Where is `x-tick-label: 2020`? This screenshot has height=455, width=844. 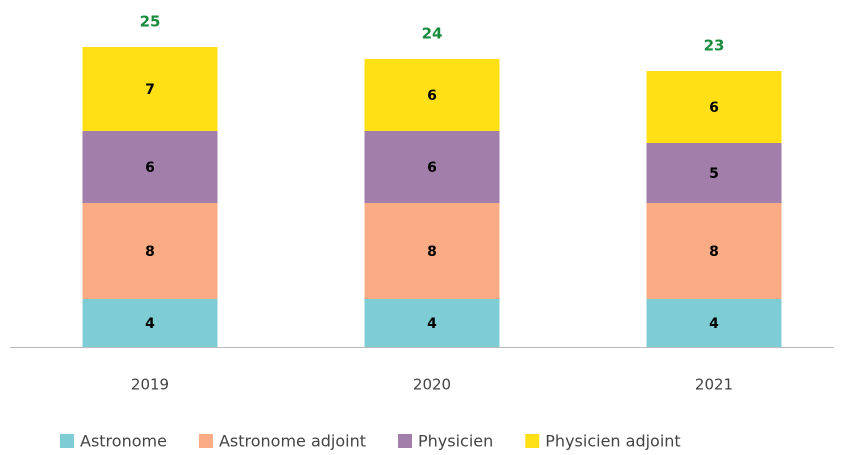 x-tick-label: 2020 is located at coordinates (432, 385).